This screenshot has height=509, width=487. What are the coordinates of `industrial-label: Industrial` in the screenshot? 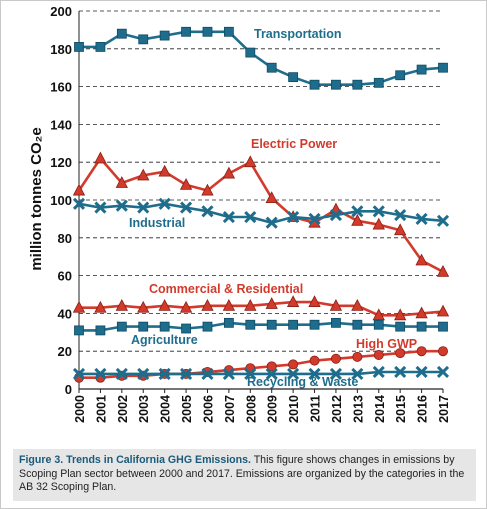 It's located at (157, 223).